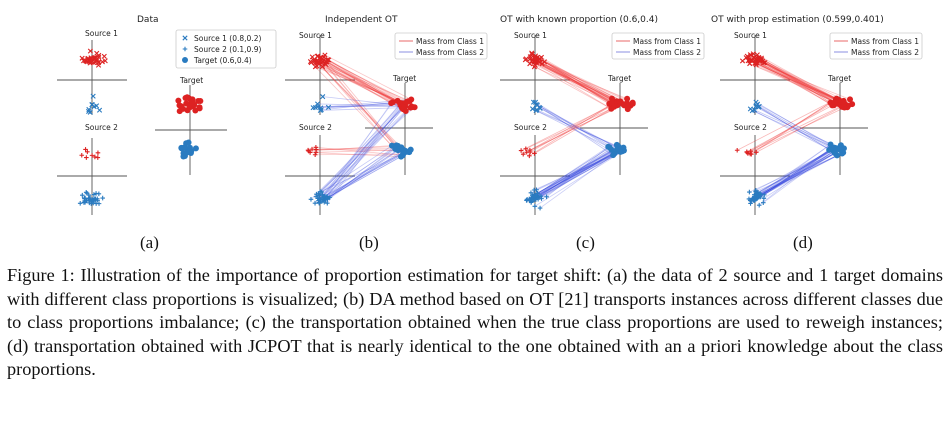  I want to click on target-label: Target, so click(839, 78).